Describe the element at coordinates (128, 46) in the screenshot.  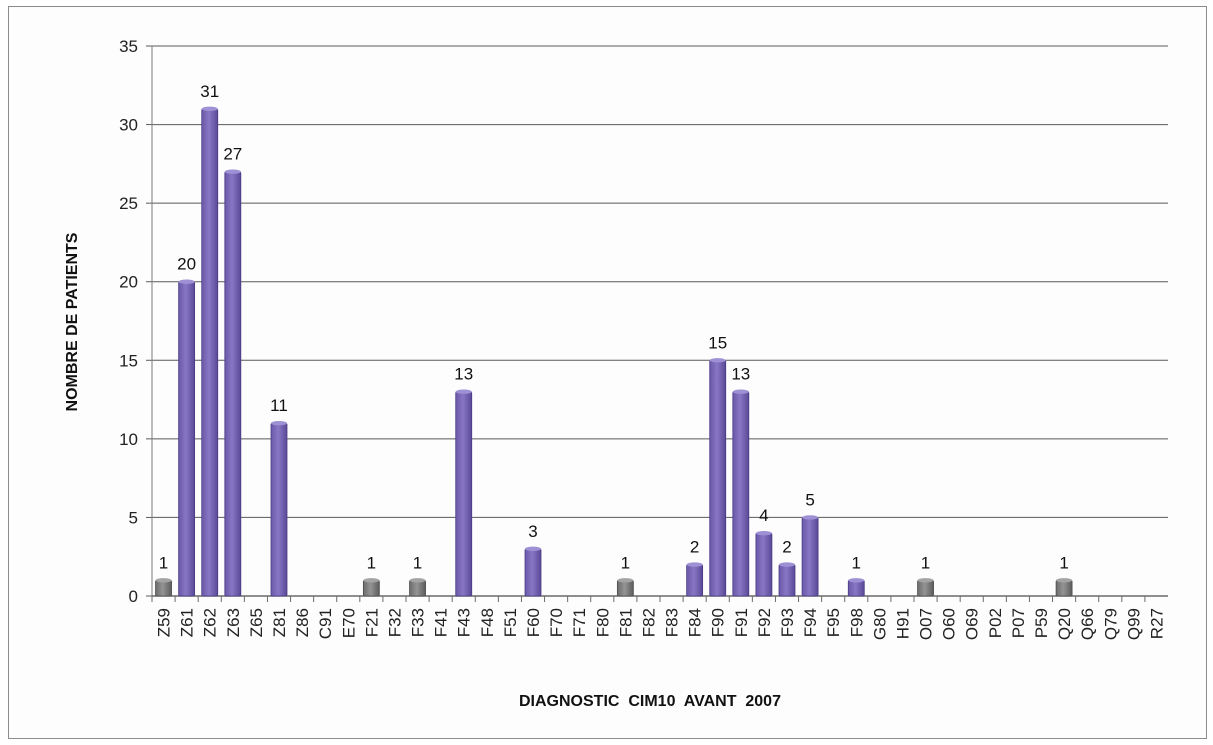
I see `y-tick-label: 35` at that location.